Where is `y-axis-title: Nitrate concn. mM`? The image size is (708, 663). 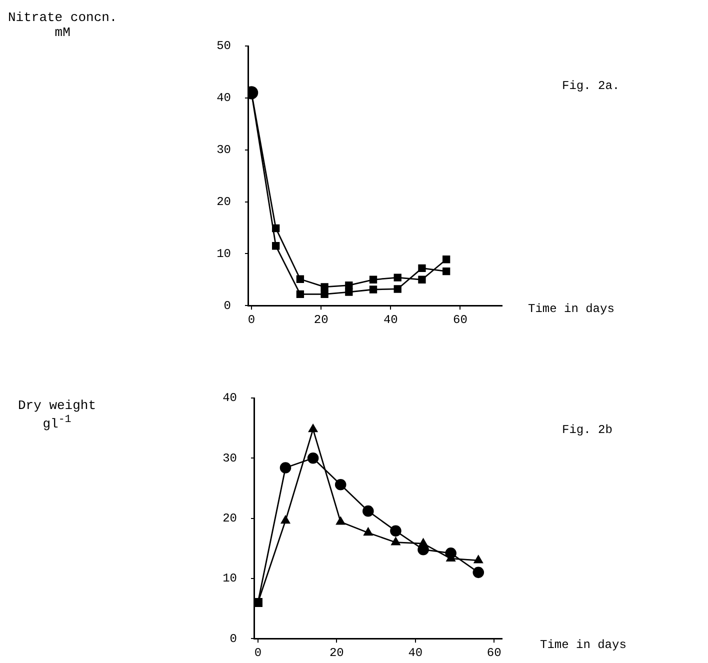
y-axis-title: Nitrate concn. mM is located at coordinates (63, 25).